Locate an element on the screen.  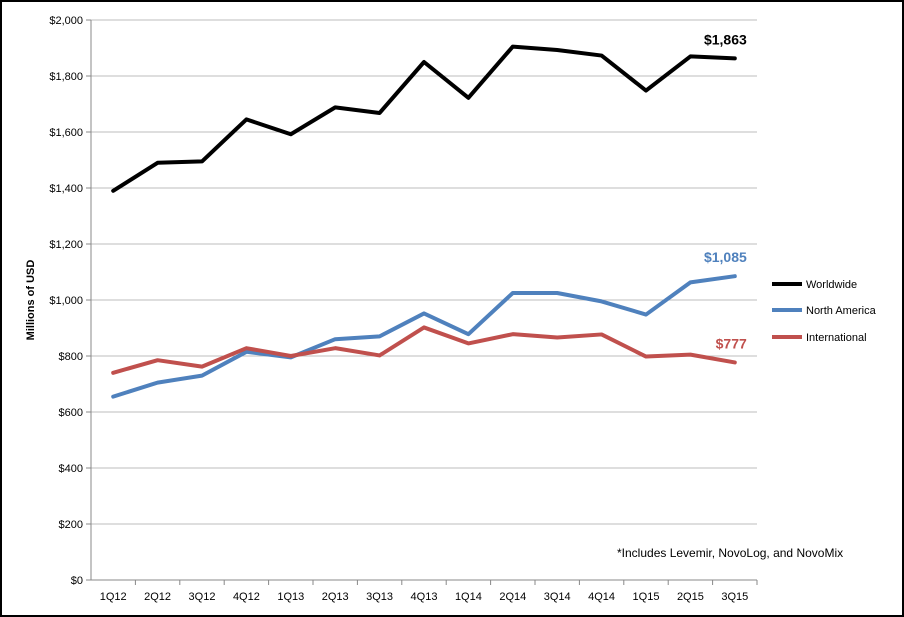
y-tick-label: $600 is located at coordinates (71, 413).